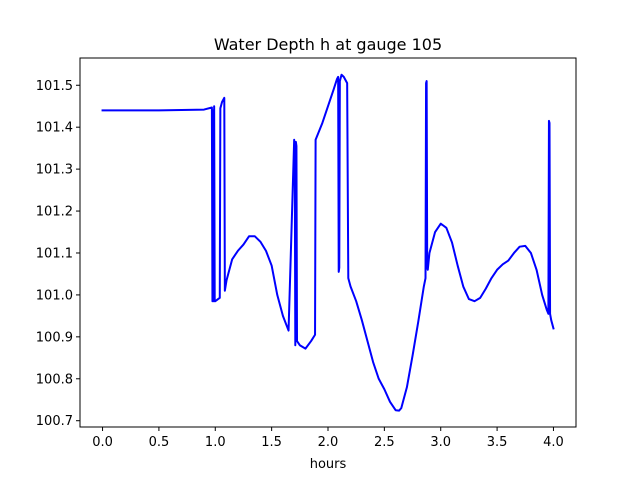 The image size is (640, 480). I want to click on y-tick-label: 101.4, so click(54, 128).